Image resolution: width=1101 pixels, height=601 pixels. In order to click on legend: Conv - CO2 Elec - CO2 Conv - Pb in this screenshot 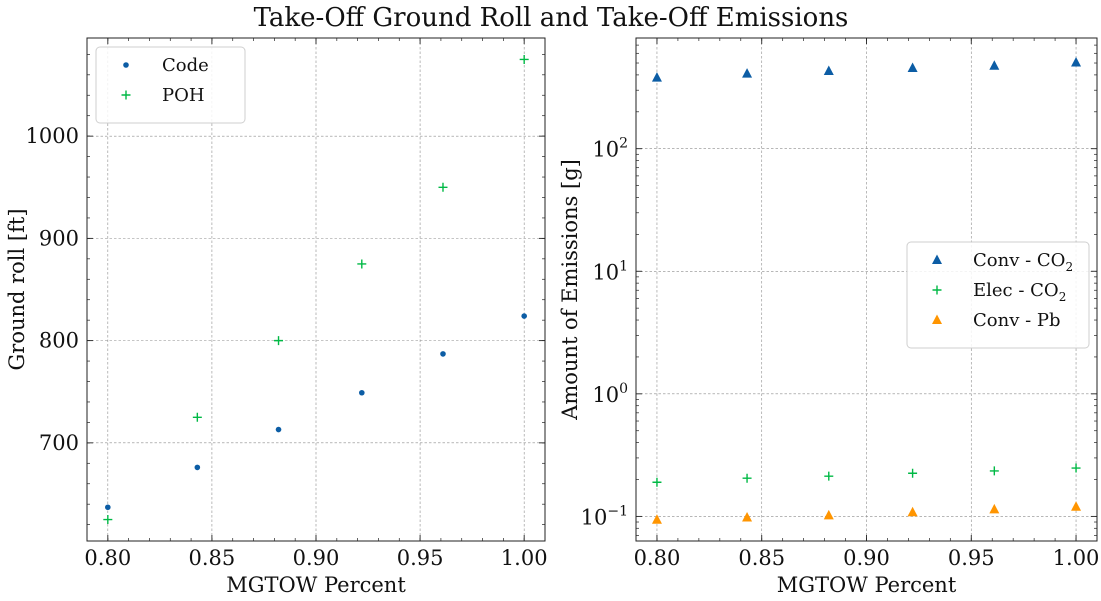, I will do `click(998, 295)`.